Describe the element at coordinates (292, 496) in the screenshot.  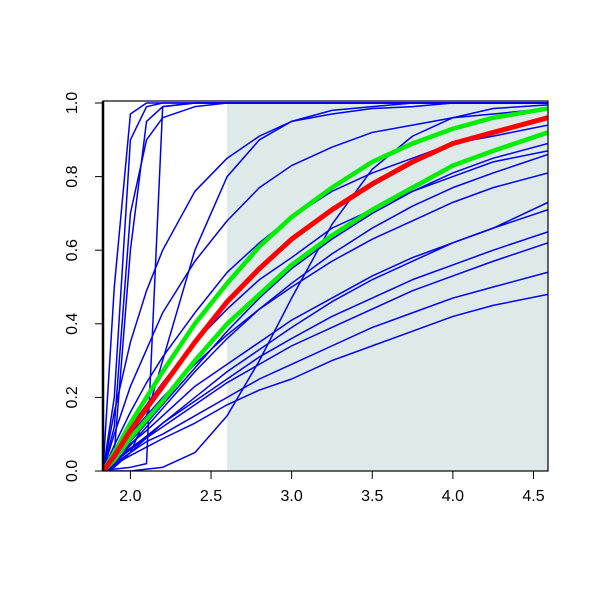
I see `x-tick-label: 3.0` at that location.